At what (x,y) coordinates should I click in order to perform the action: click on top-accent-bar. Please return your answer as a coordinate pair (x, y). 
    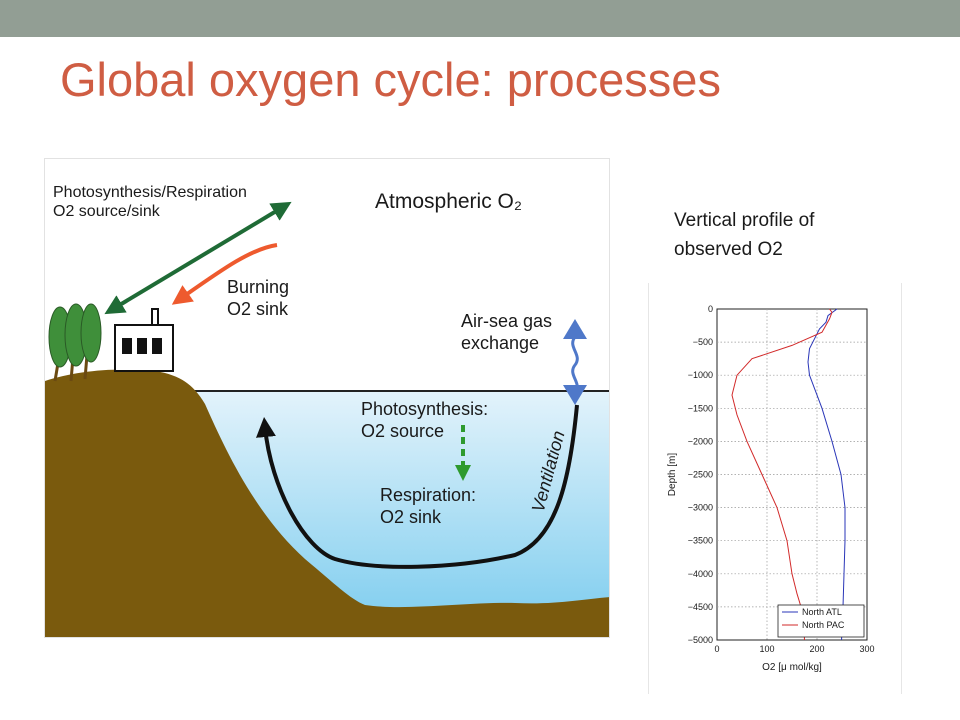
    Looking at the image, I should click on (480, 18).